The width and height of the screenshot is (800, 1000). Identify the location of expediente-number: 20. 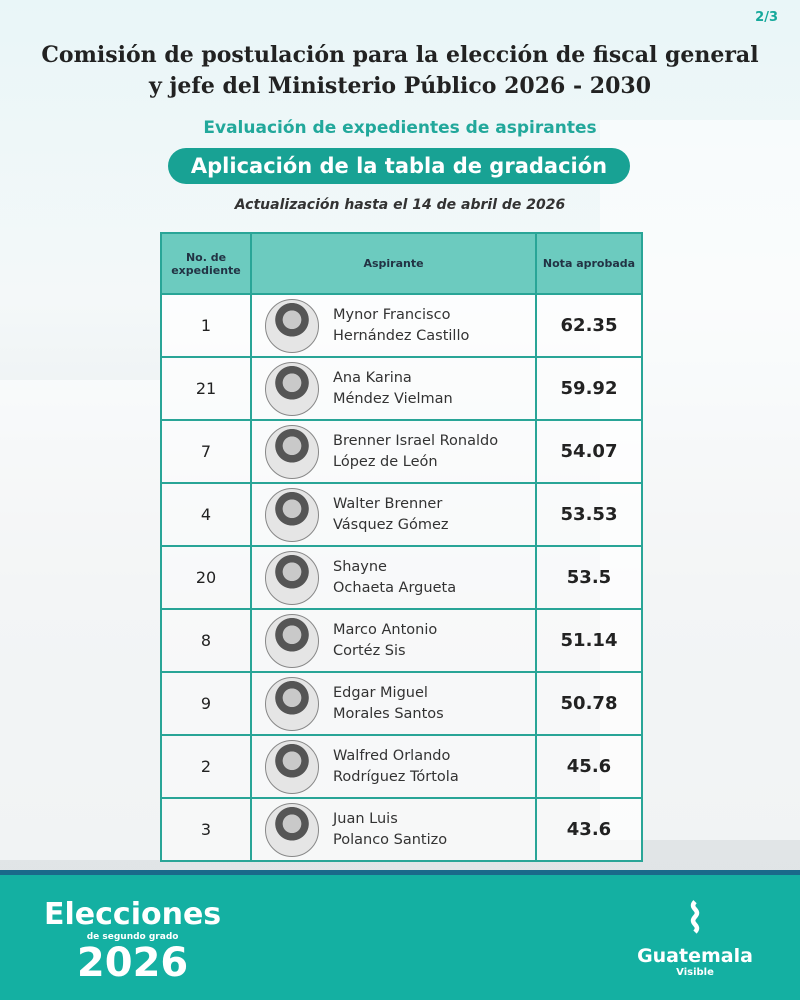
(206, 577).